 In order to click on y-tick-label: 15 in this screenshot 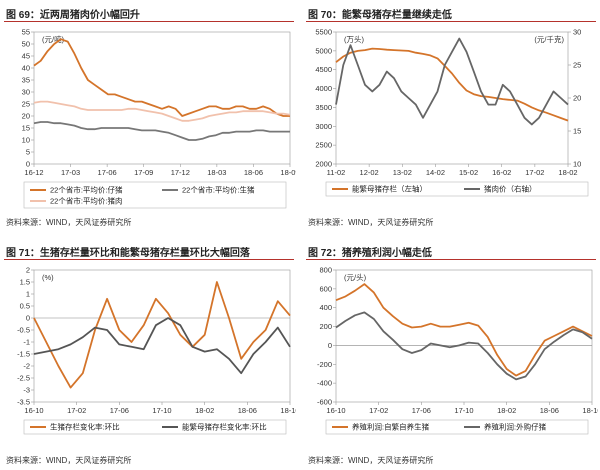, I will do `click(26, 128)`.